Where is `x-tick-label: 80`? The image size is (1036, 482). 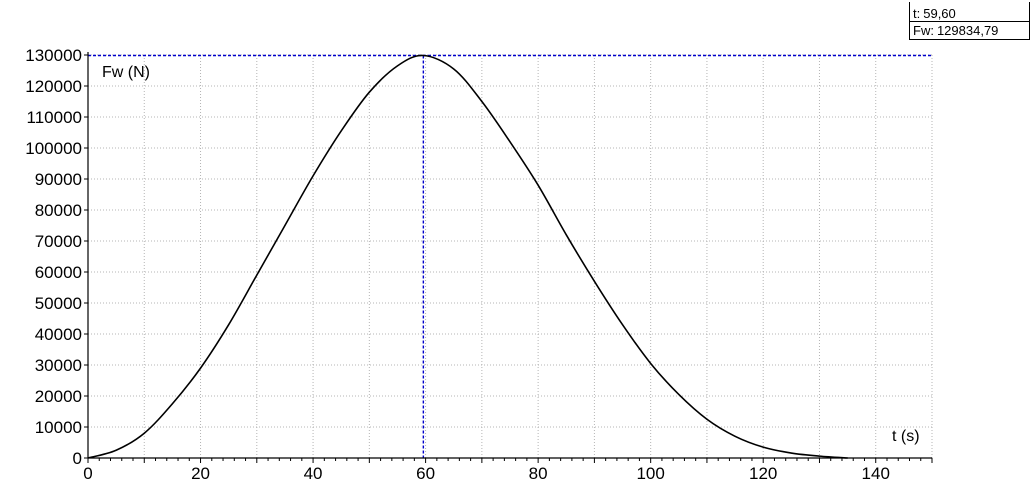 x-tick-label: 80 is located at coordinates (538, 473).